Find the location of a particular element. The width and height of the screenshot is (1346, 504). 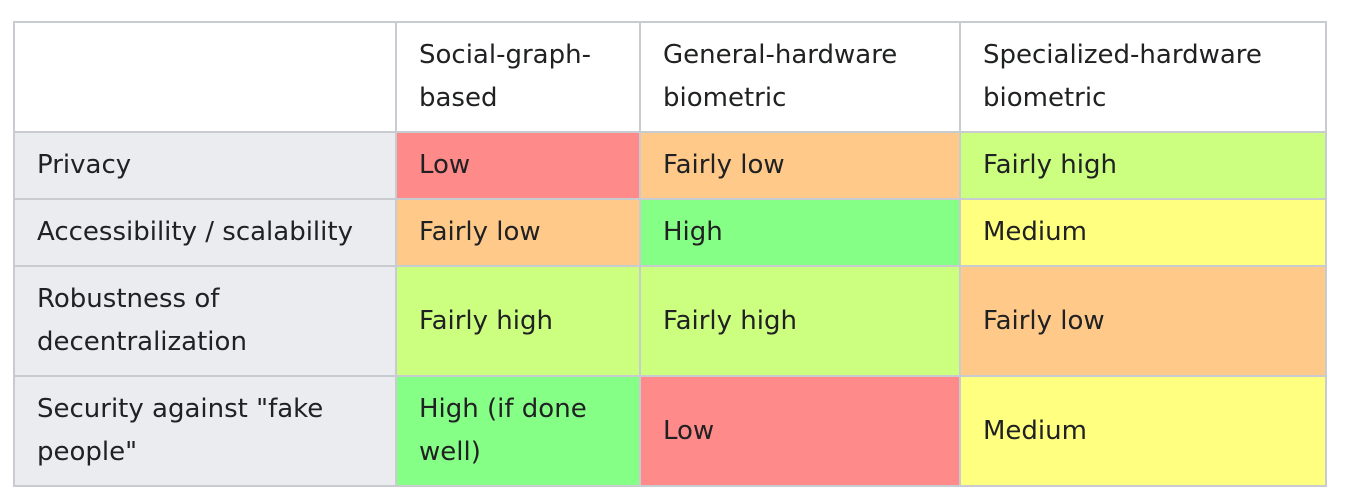

corner-header-cell is located at coordinates (205, 77).